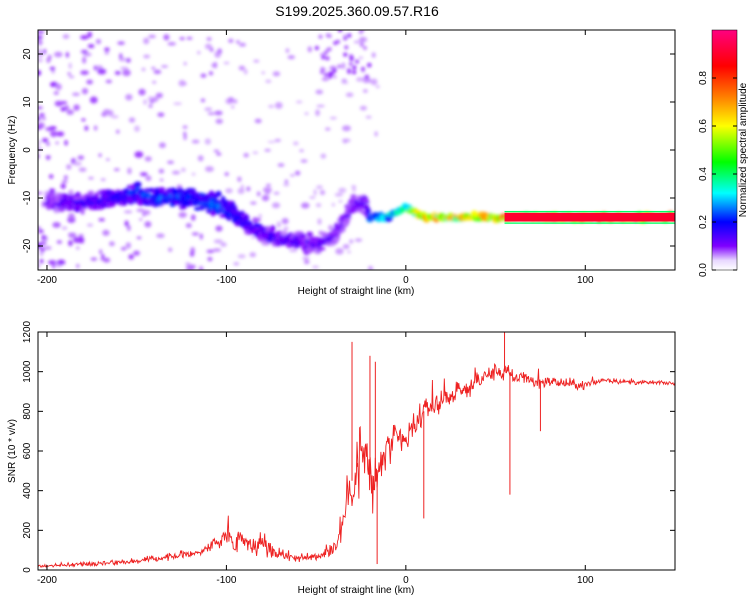  I want to click on colorbar-scale, so click(724, 150).